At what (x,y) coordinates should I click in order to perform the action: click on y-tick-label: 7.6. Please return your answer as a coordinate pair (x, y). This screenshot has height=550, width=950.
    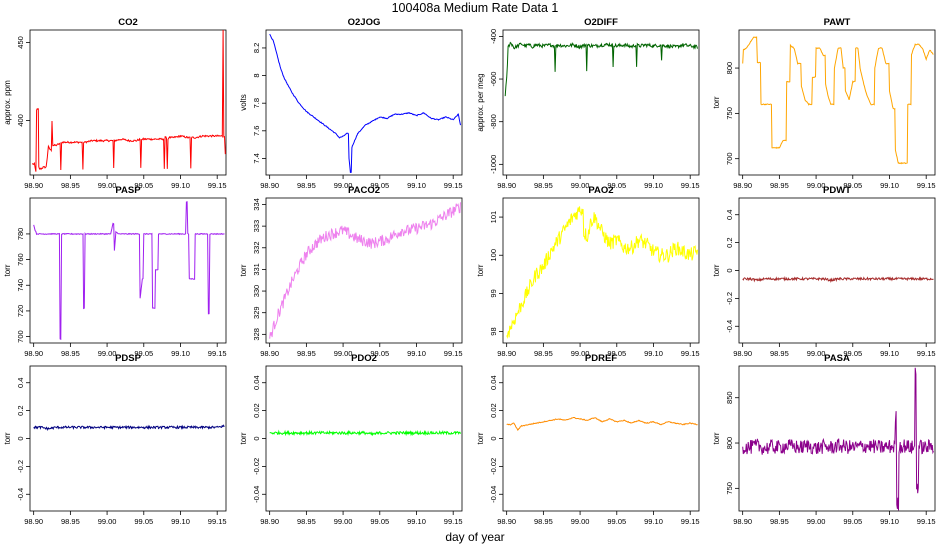
    Looking at the image, I should click on (256, 131).